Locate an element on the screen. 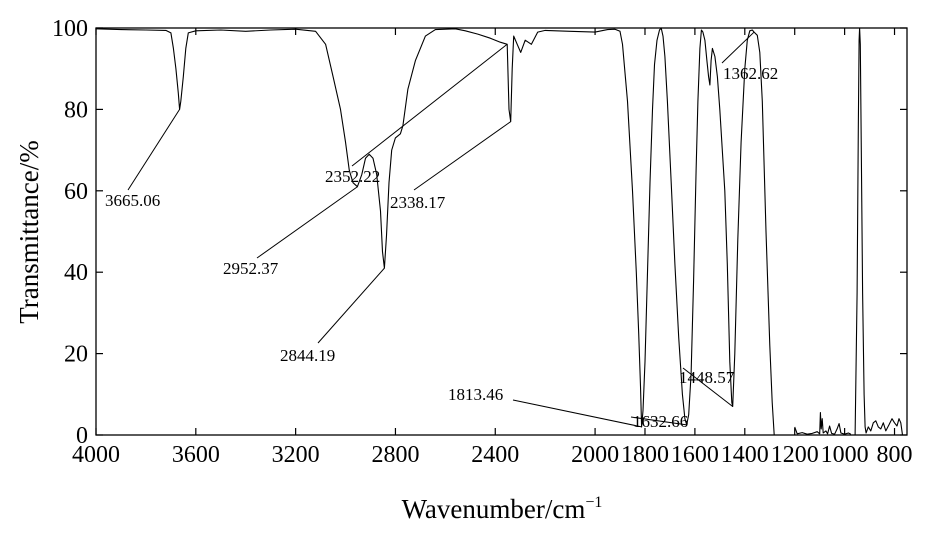 This screenshot has height=555, width=929. peak-label: 2352.22 is located at coordinates (352, 176).